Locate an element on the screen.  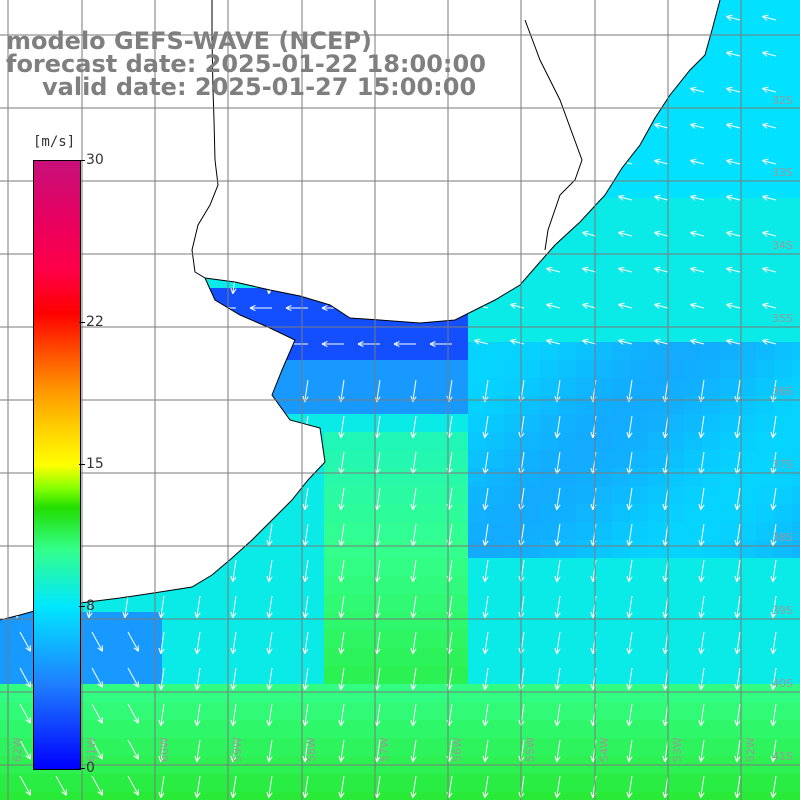
colorbar-gradient is located at coordinates (57, 465).